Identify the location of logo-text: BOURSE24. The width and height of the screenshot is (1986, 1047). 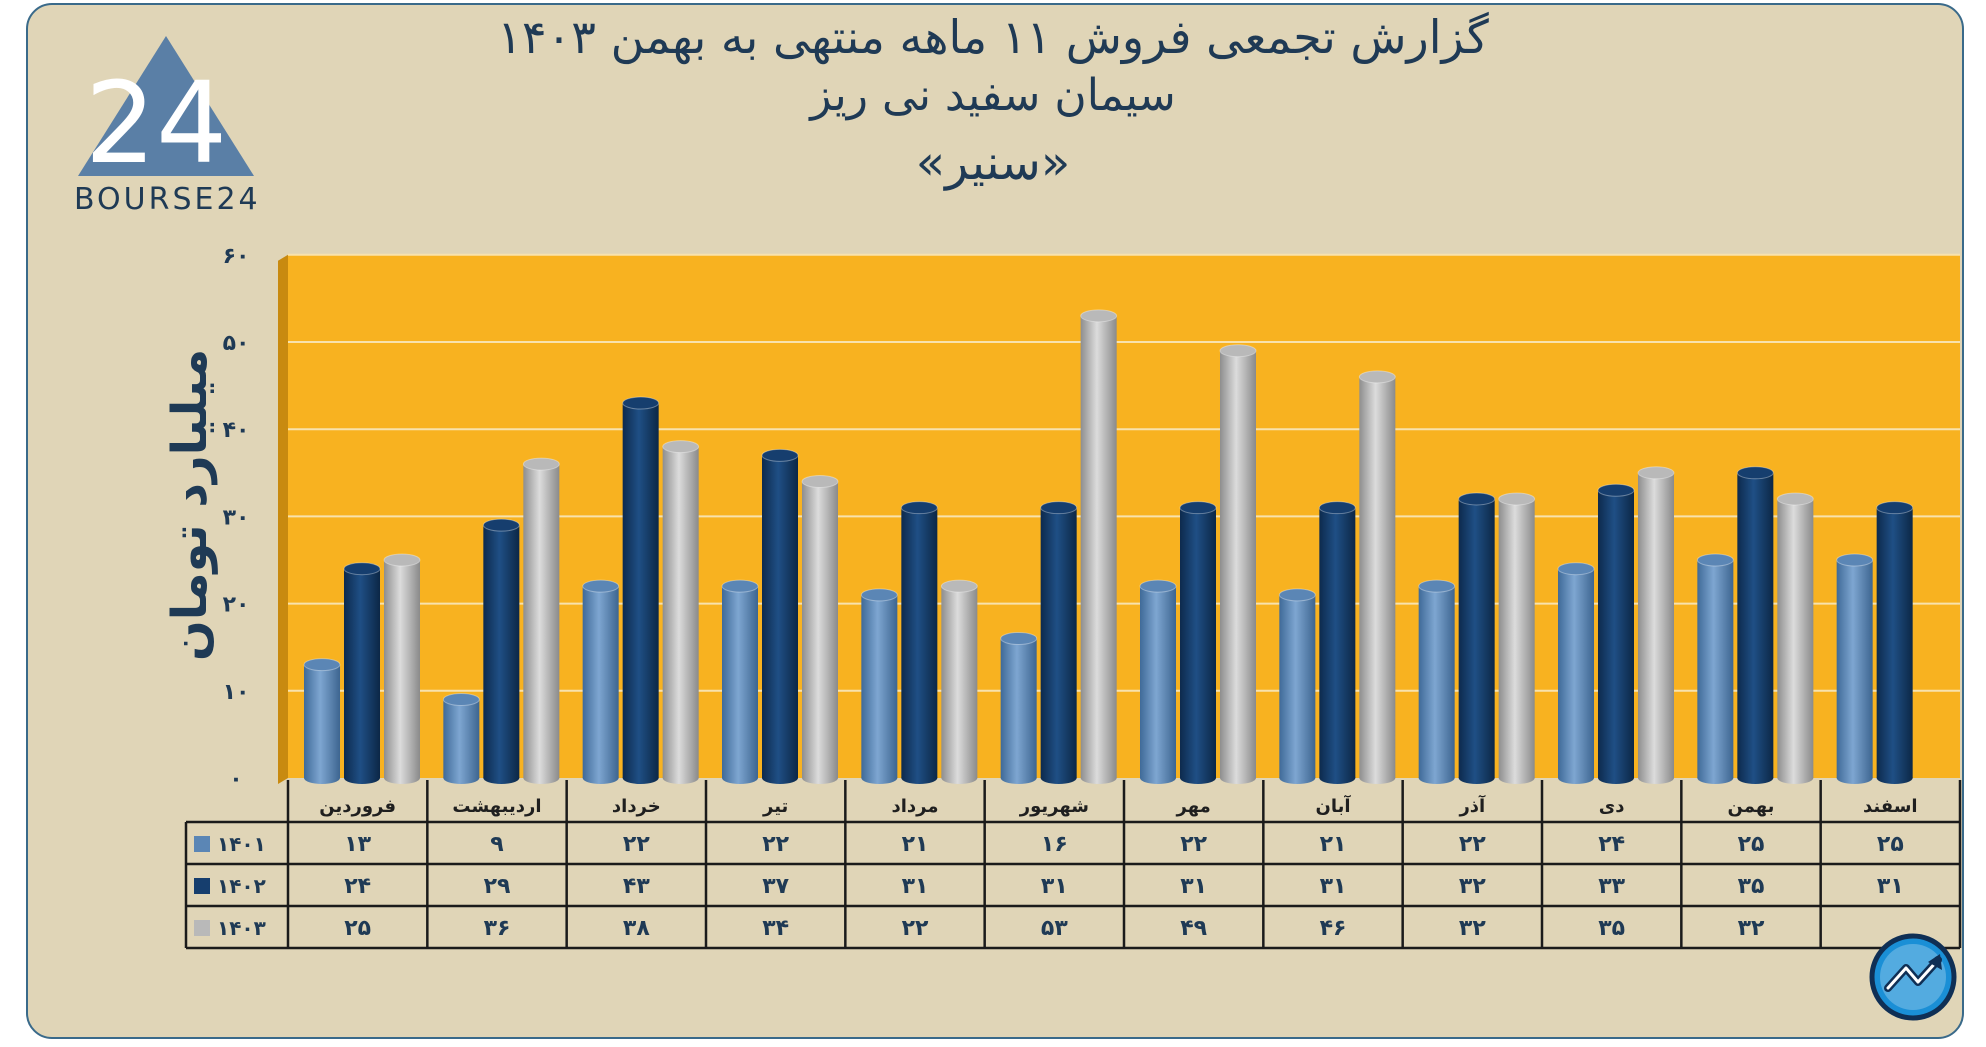
(167, 199).